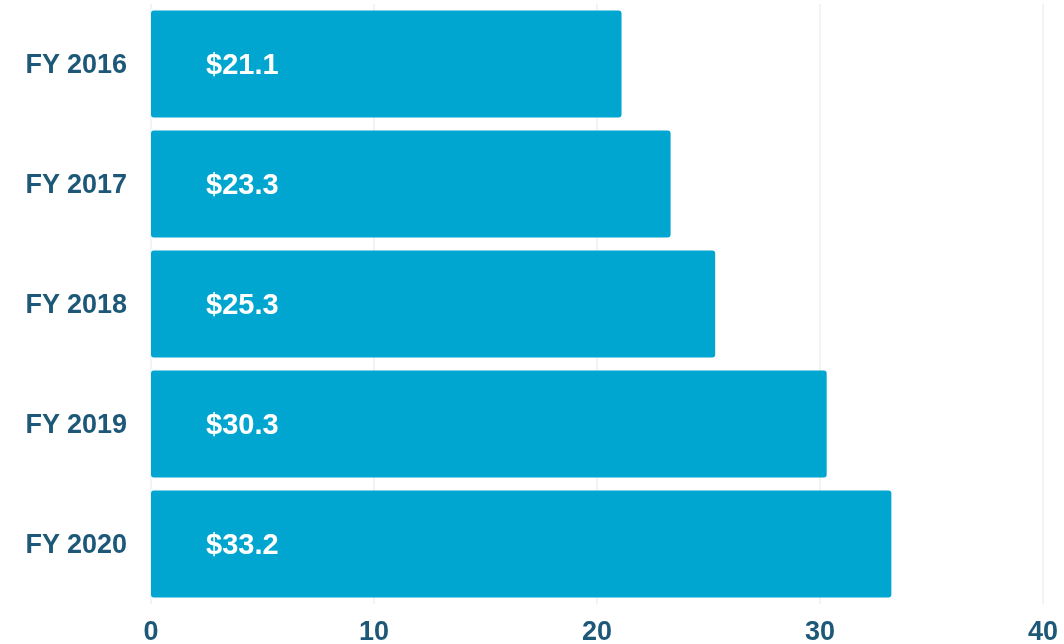 The image size is (1064, 644). Describe the element at coordinates (597, 630) in the screenshot. I see `x-tick-label: 20` at that location.